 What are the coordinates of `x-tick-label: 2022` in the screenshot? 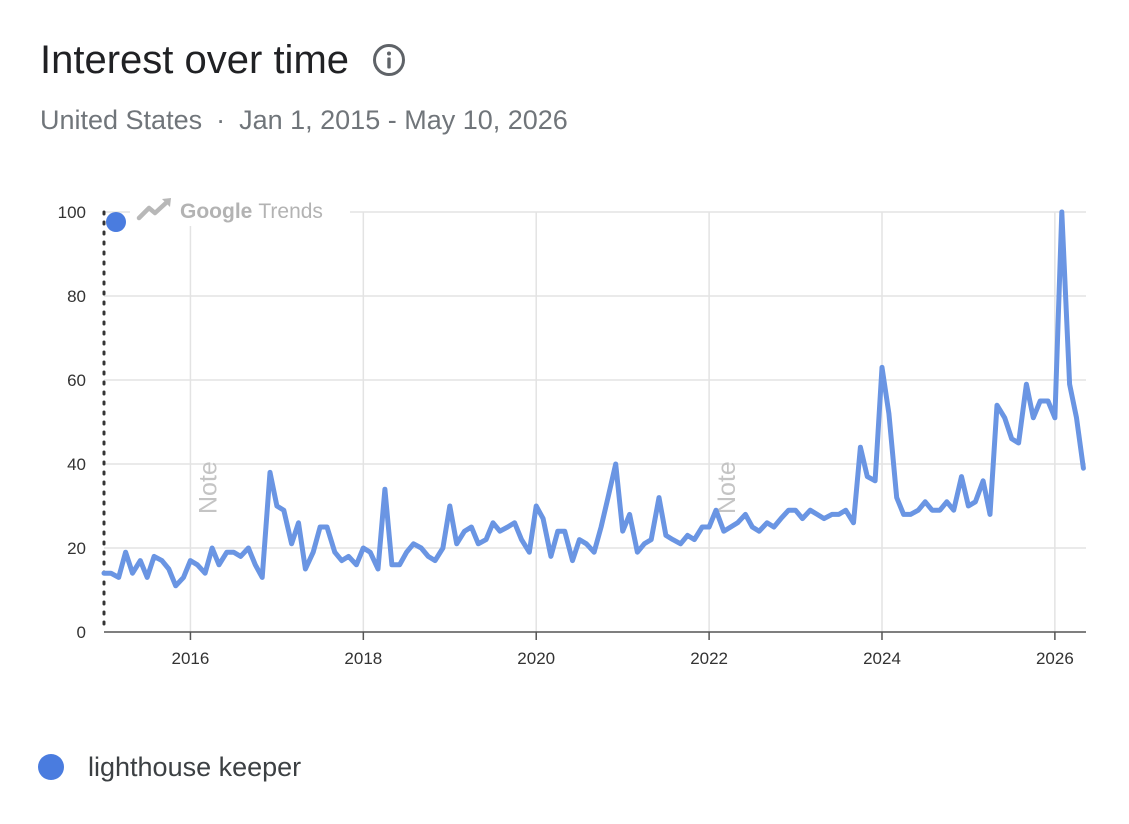 It's located at (709, 658).